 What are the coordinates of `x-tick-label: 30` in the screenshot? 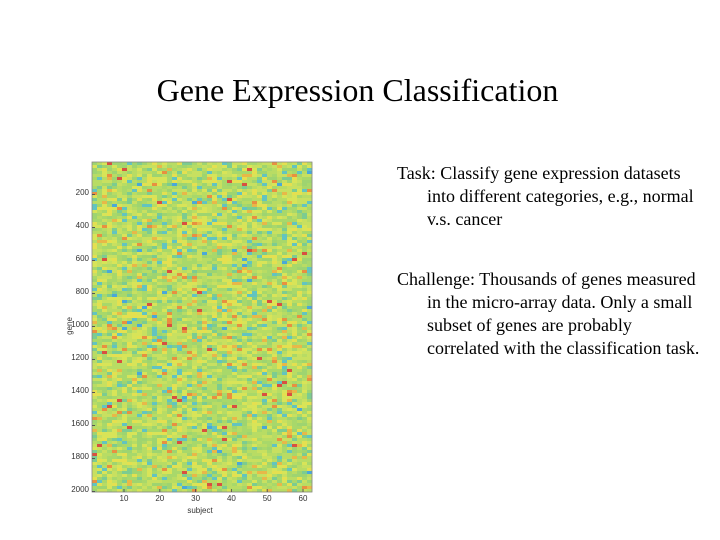 It's located at (195, 498).